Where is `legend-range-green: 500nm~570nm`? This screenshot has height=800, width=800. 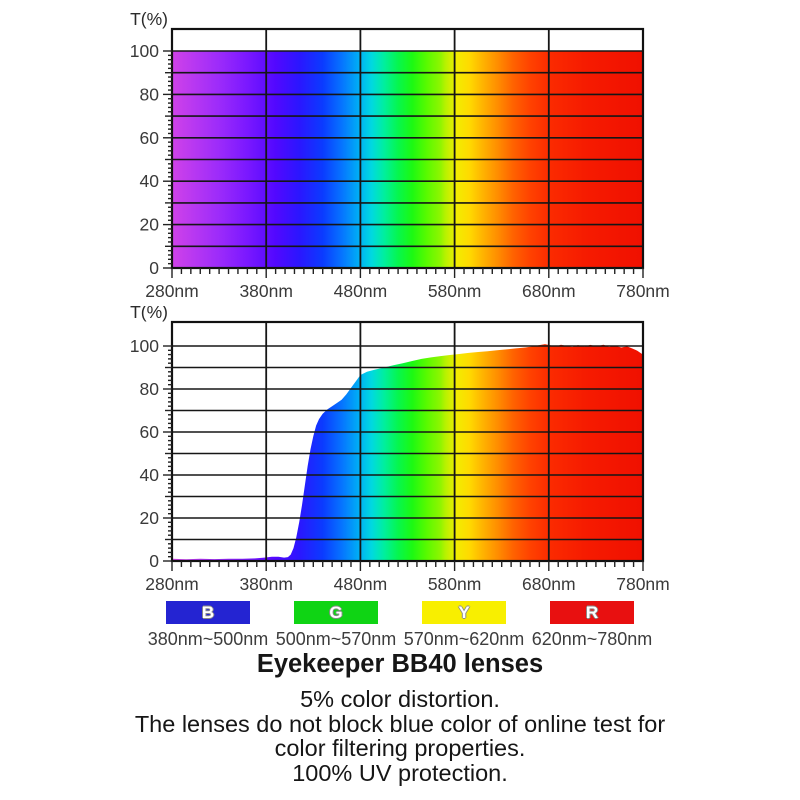
legend-range-green: 500nm~570nm is located at coordinates (336, 639).